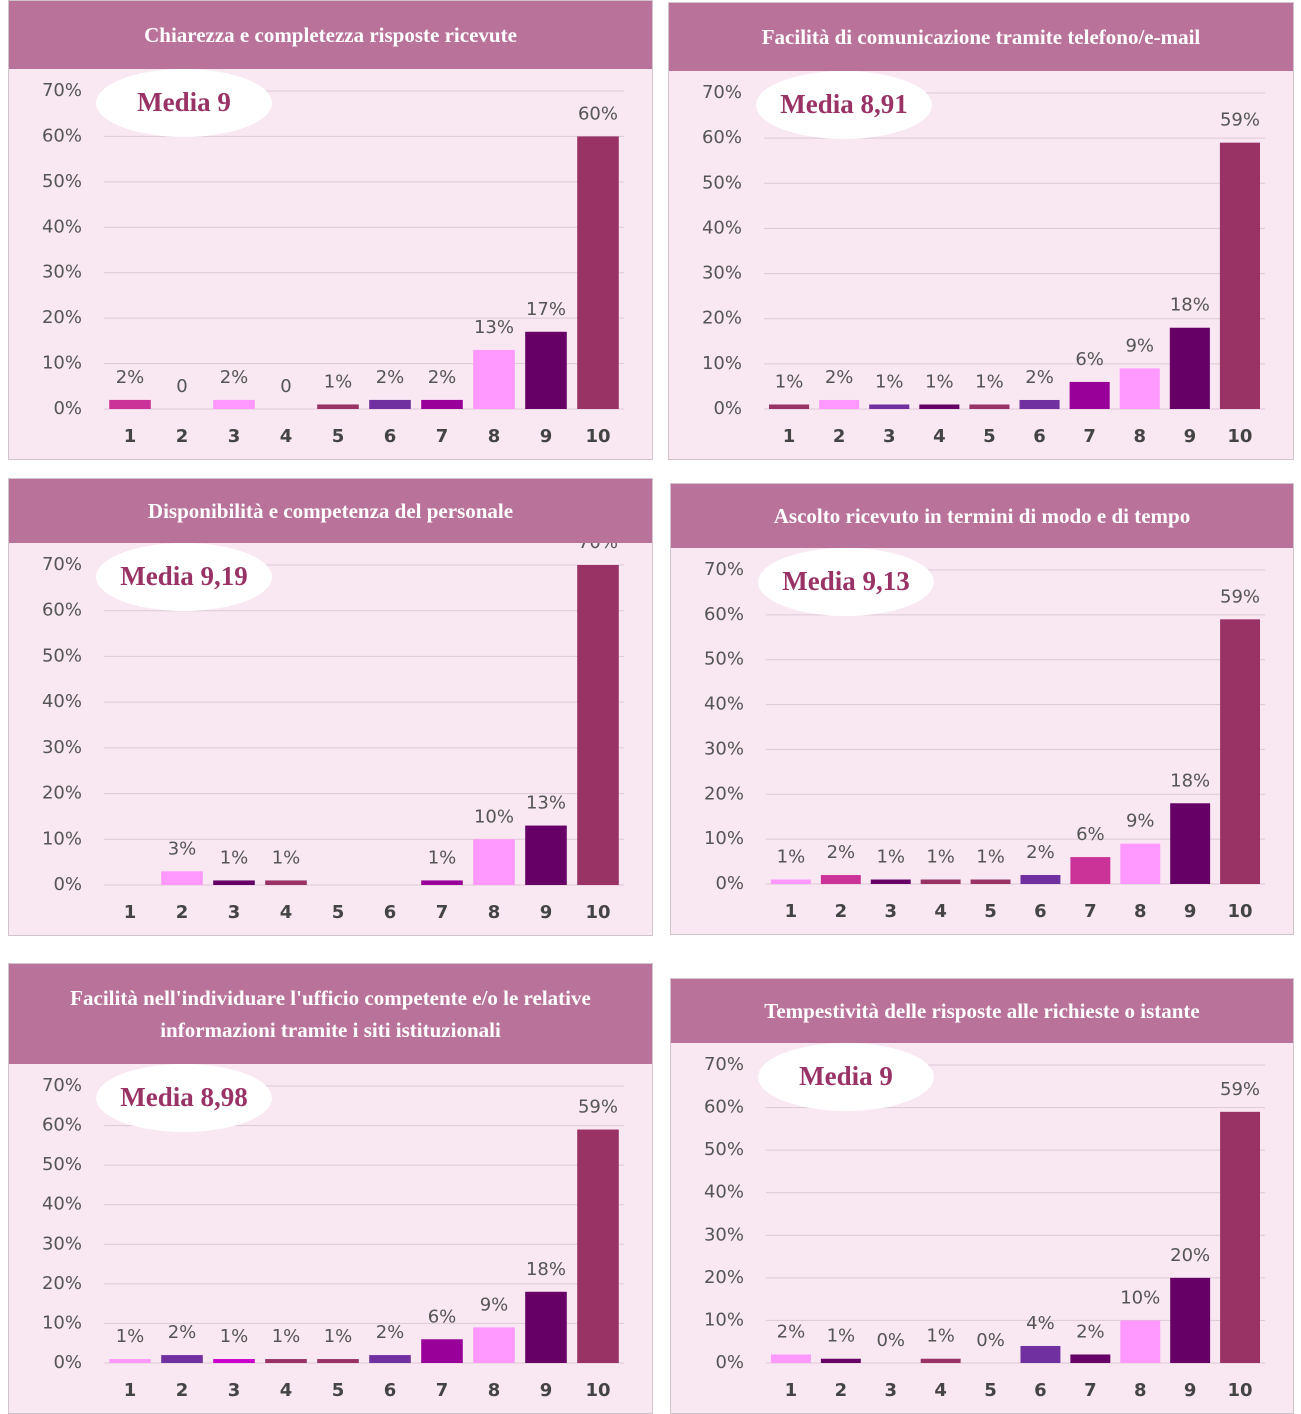  Describe the element at coordinates (1040, 1323) in the screenshot. I see `value-label: 4%` at that location.